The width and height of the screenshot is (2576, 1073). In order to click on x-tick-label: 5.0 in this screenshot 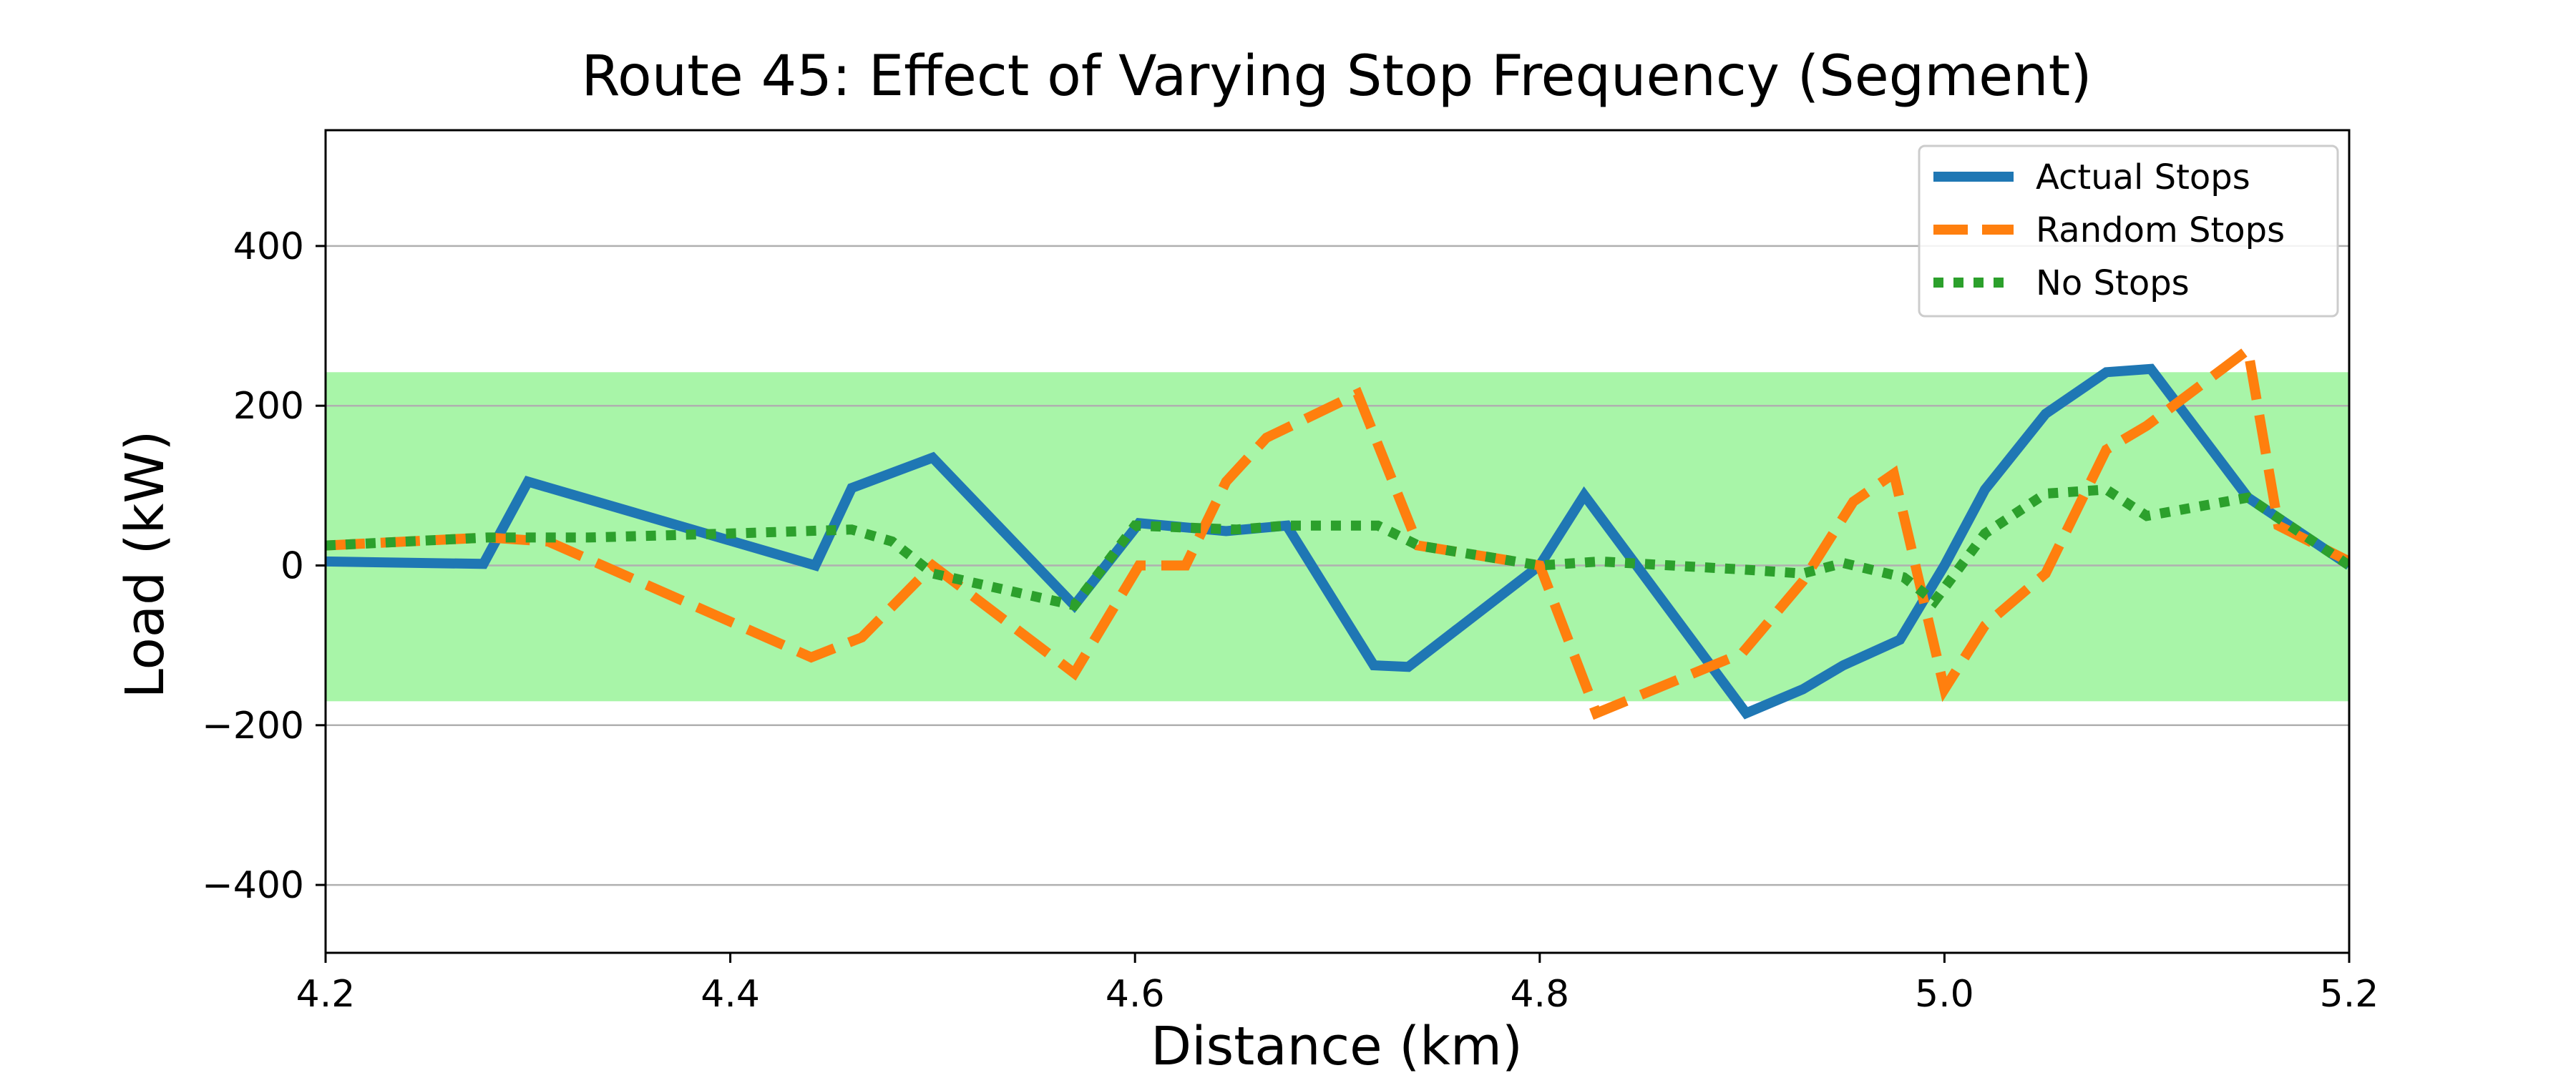, I will do `click(1944, 994)`.